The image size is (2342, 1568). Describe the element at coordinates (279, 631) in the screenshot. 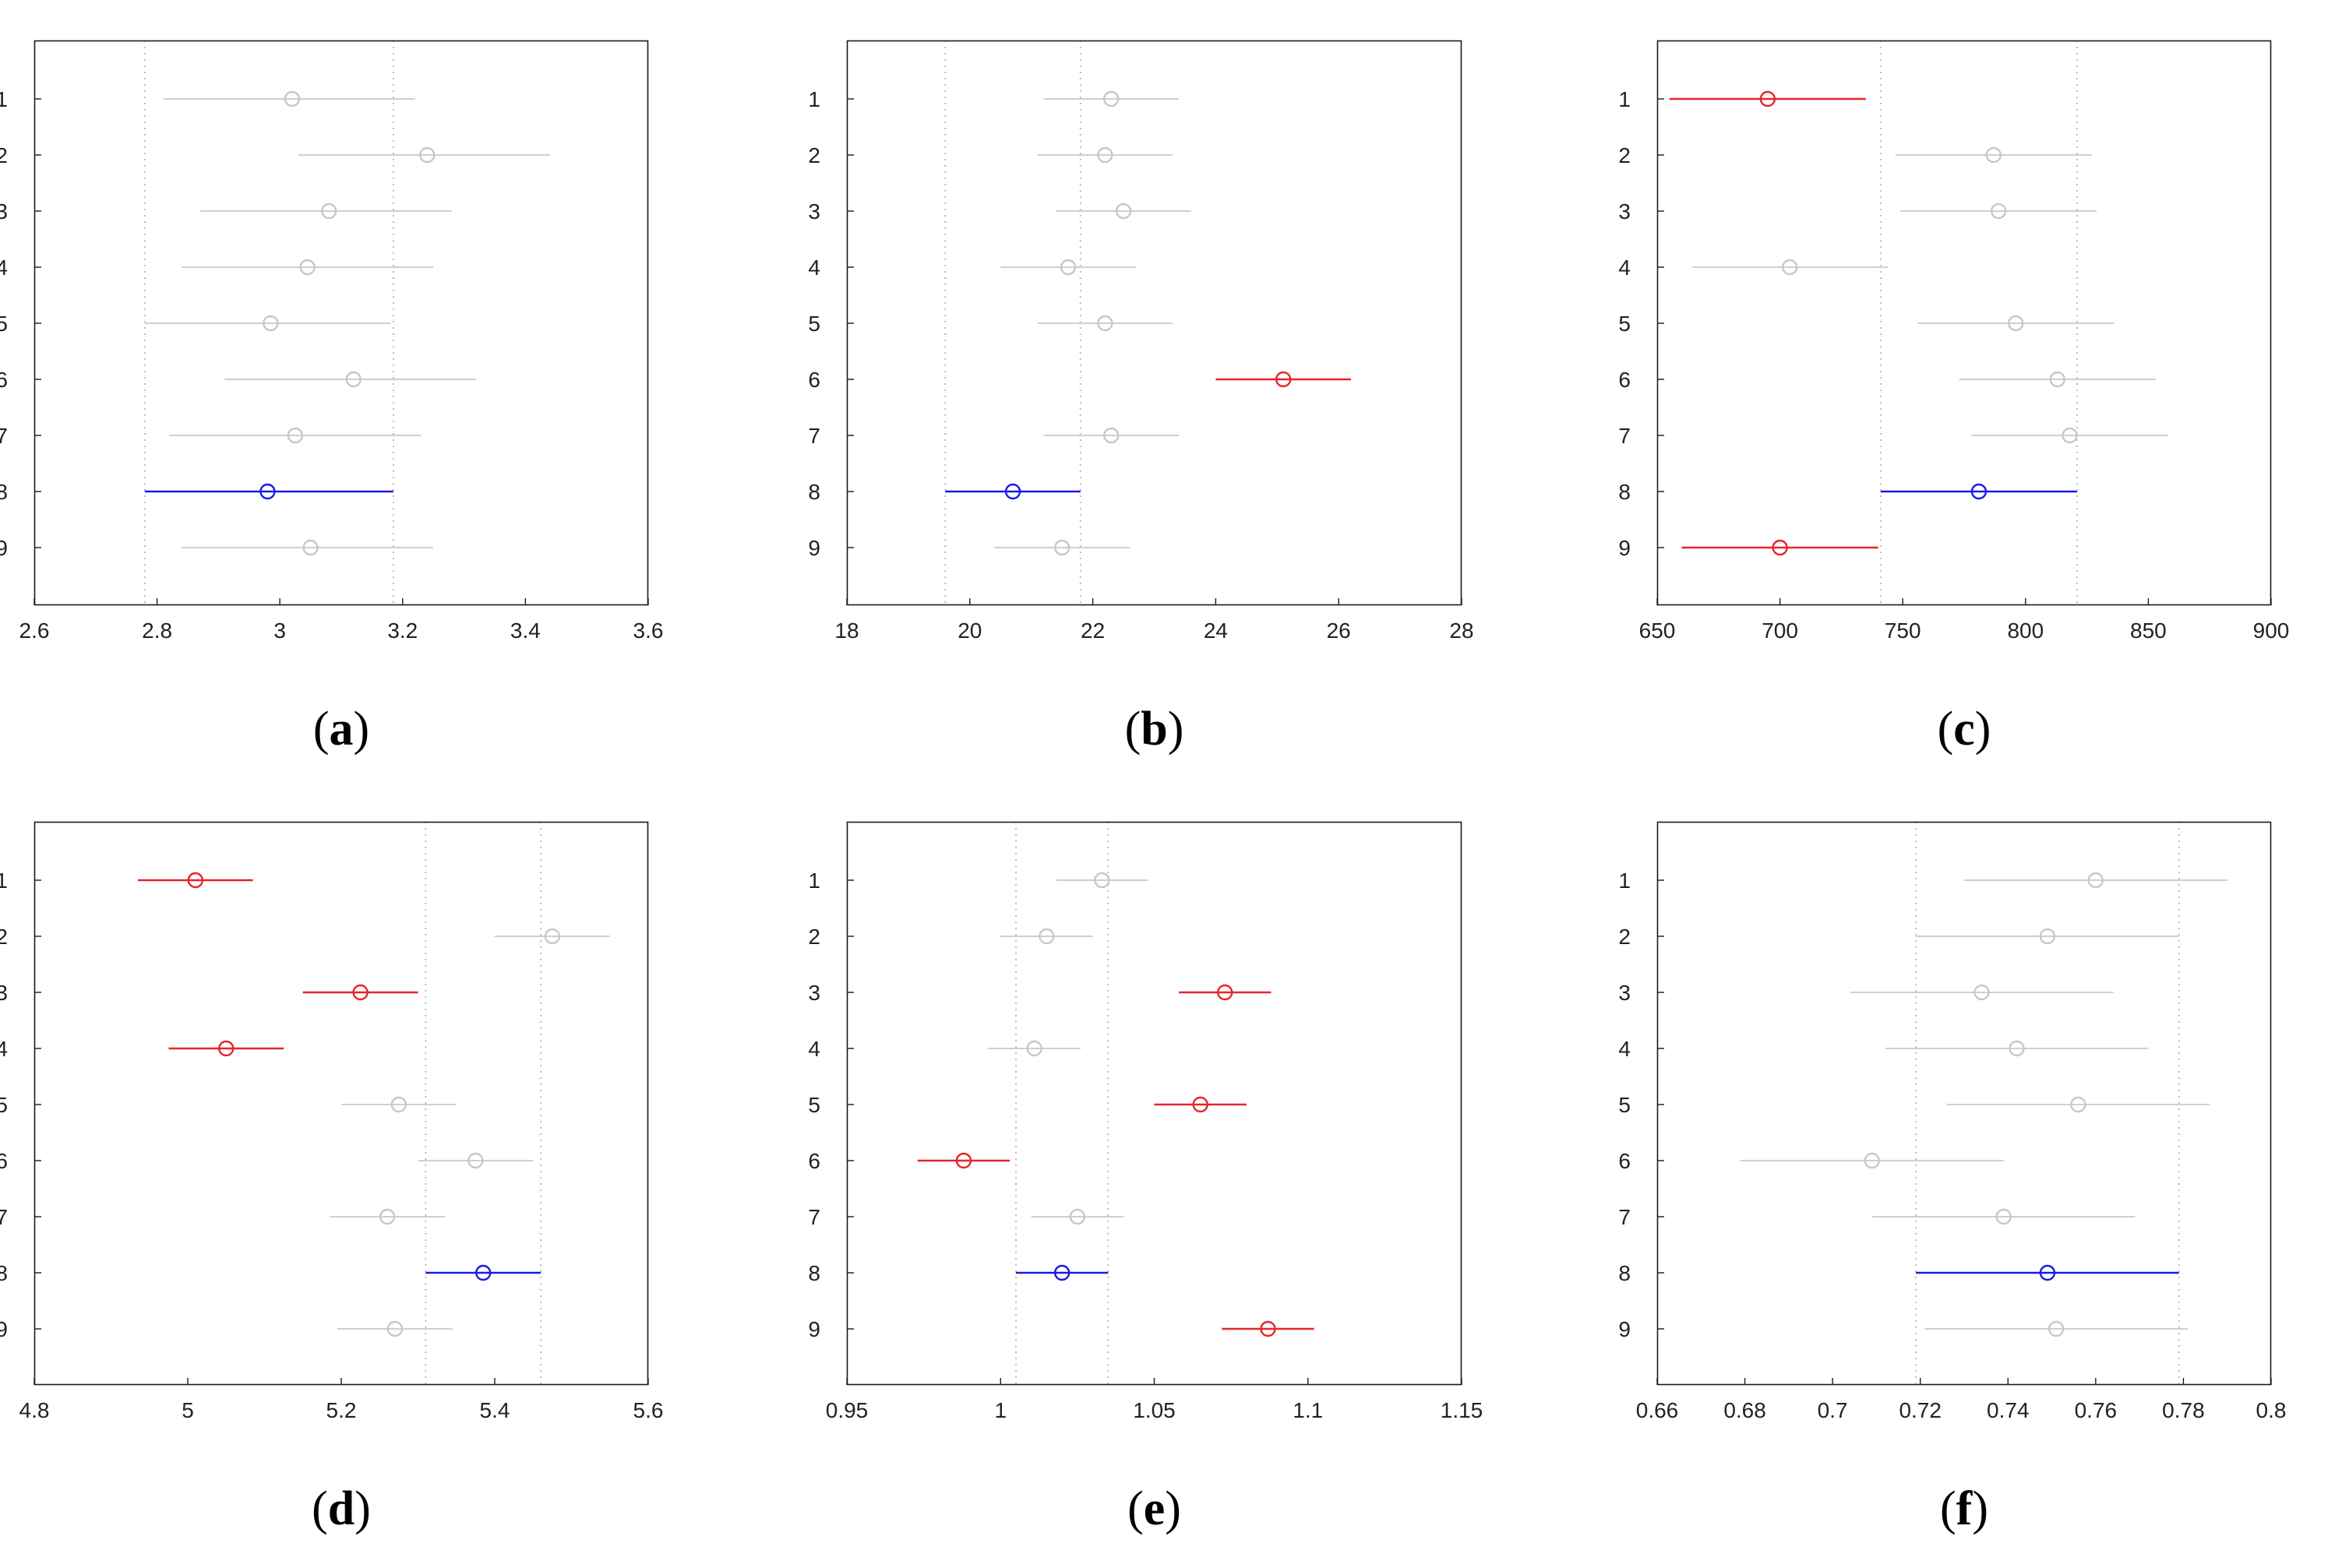

I see `x-tick-label: 3` at that location.